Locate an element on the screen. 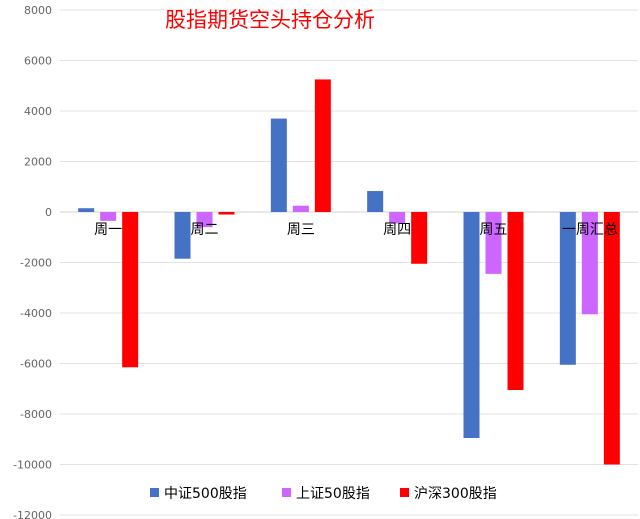 The image size is (640, 519). y-tick-label: 4000 is located at coordinates (38, 111).